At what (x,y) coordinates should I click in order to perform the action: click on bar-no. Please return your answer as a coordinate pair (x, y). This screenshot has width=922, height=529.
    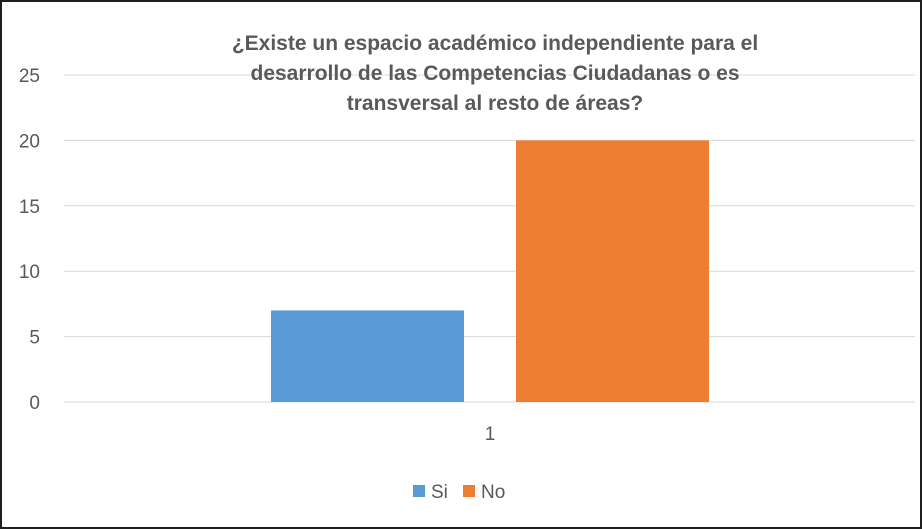
    Looking at the image, I should click on (612, 271).